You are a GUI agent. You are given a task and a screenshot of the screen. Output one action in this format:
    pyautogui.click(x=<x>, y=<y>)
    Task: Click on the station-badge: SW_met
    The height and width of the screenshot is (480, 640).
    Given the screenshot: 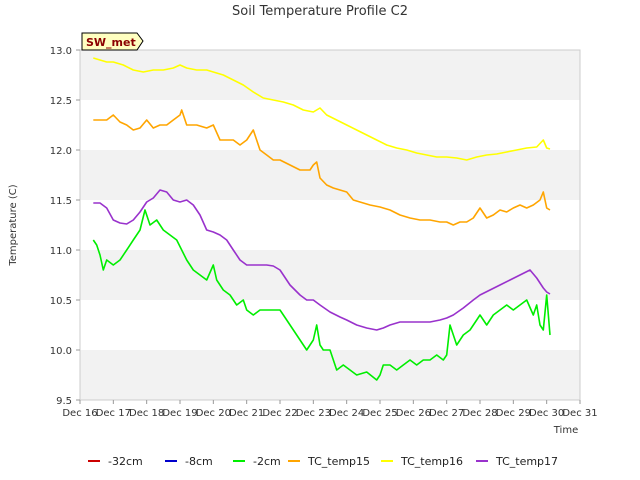 What is the action you would take?
    pyautogui.click(x=112, y=41)
    